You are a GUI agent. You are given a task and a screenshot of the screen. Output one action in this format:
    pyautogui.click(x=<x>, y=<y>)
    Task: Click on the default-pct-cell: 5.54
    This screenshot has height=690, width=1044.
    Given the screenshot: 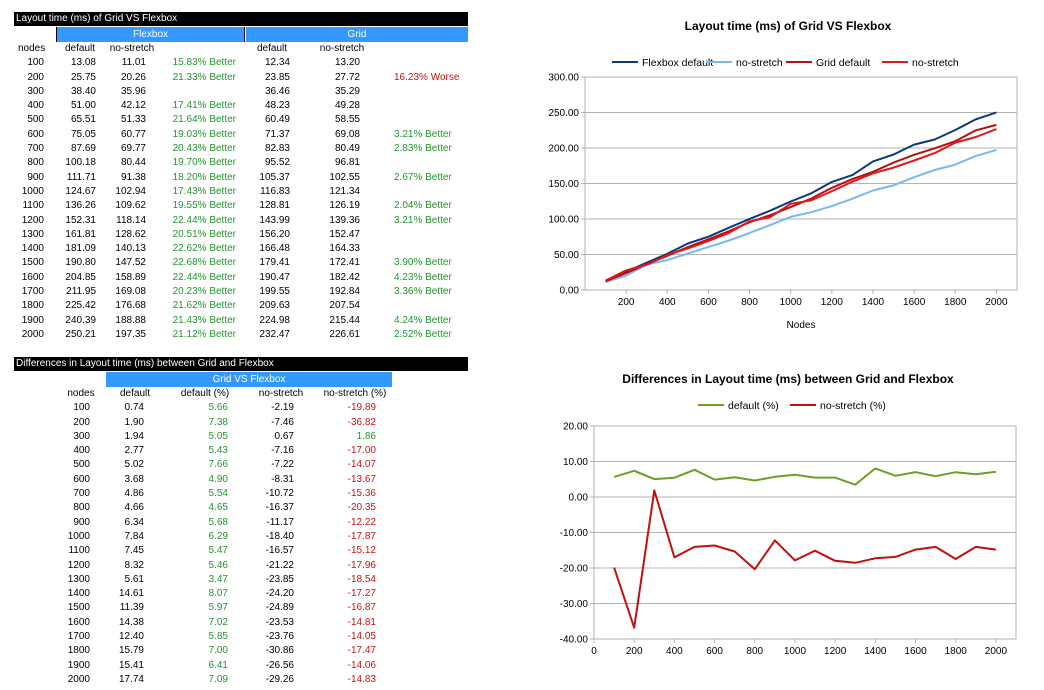 What is the action you would take?
    pyautogui.click(x=218, y=494)
    